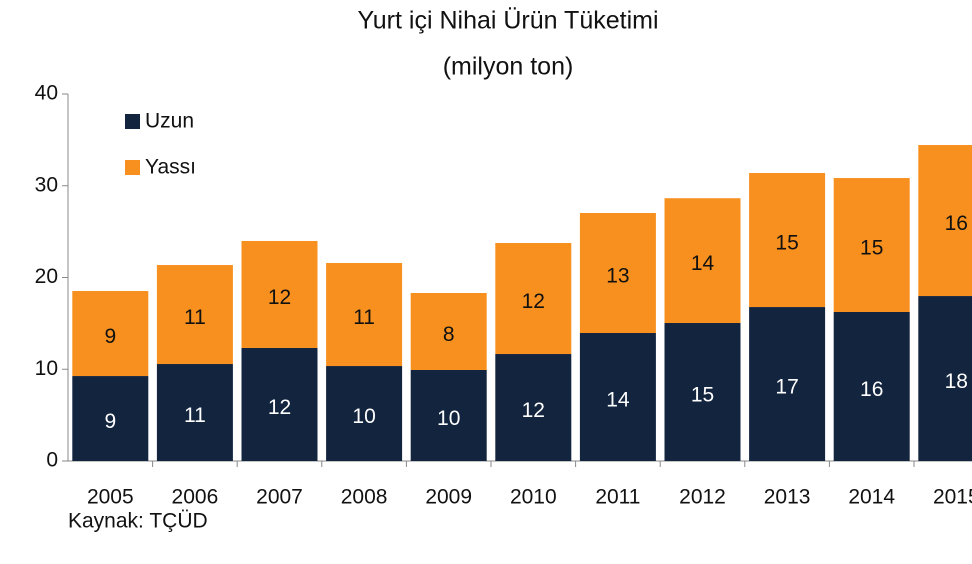  What do you see at coordinates (170, 167) in the screenshot?
I see `legend-label: Yassı` at bounding box center [170, 167].